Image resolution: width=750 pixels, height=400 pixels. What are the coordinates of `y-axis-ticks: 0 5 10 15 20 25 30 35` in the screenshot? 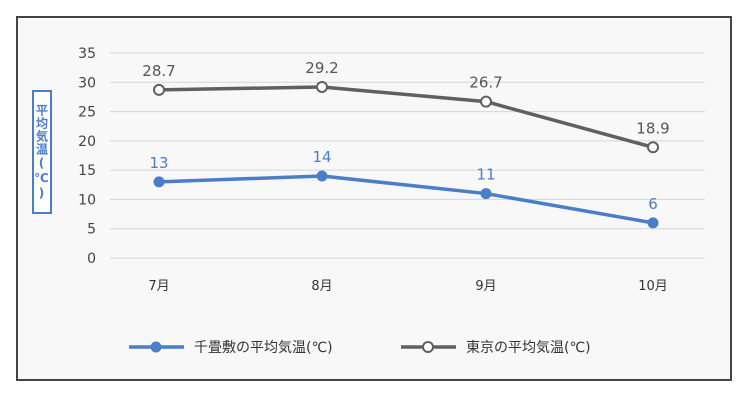 It's located at (87, 156).